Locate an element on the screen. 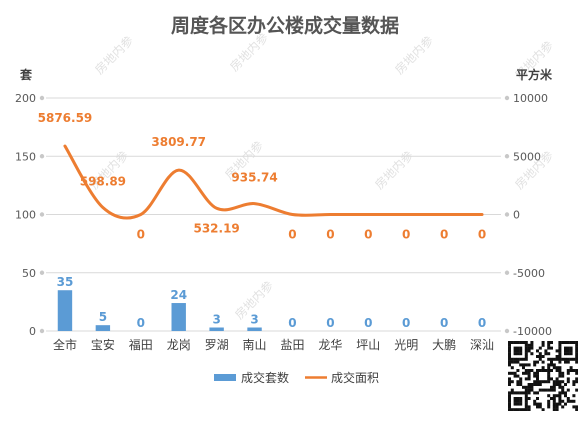  qr-code is located at coordinates (543, 376).